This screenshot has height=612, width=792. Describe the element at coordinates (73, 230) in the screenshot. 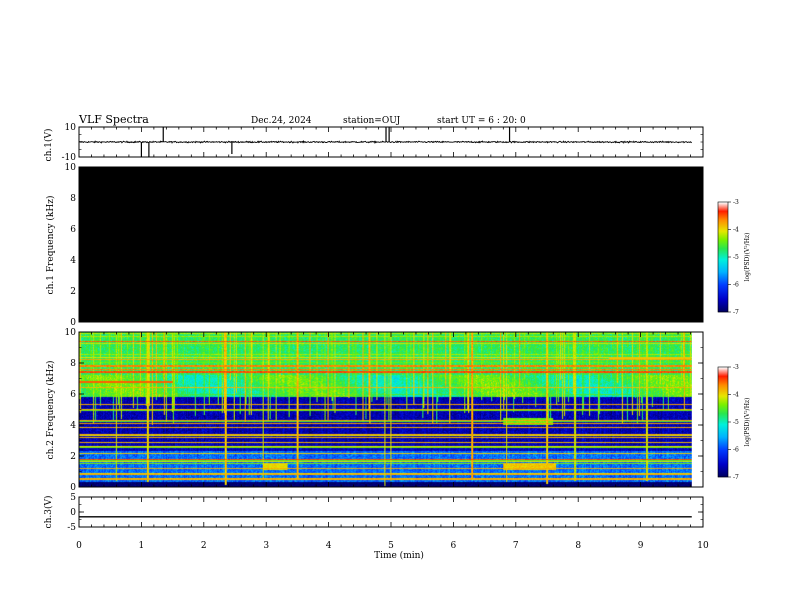

I see `y-tick-label: 6` at that location.